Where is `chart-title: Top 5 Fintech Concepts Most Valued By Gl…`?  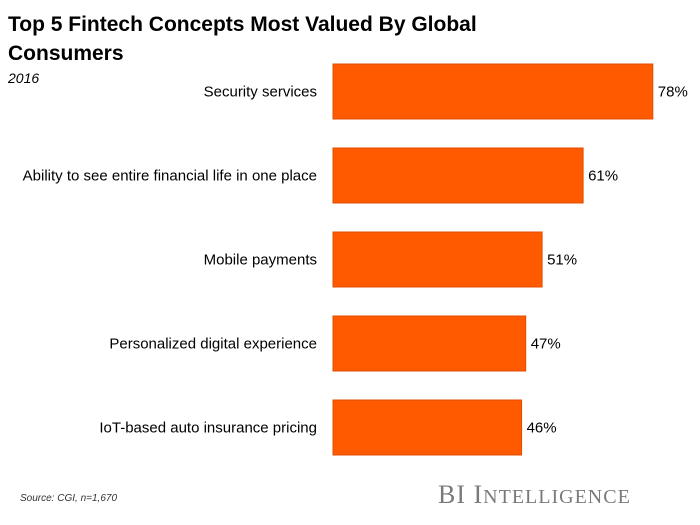
chart-title: Top 5 Fintech Concepts Most Valued By Gl… is located at coordinates (242, 39).